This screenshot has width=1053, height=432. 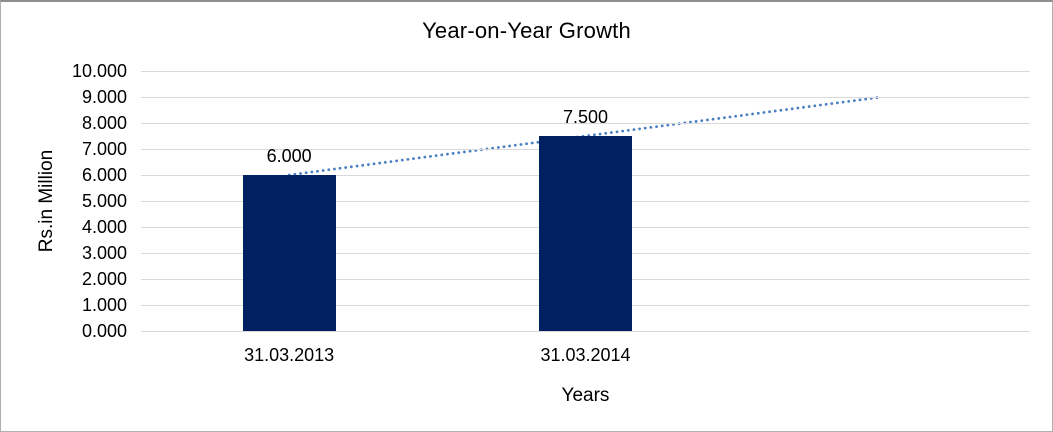 I want to click on y-tick-label: 6.000, so click(x=104, y=175).